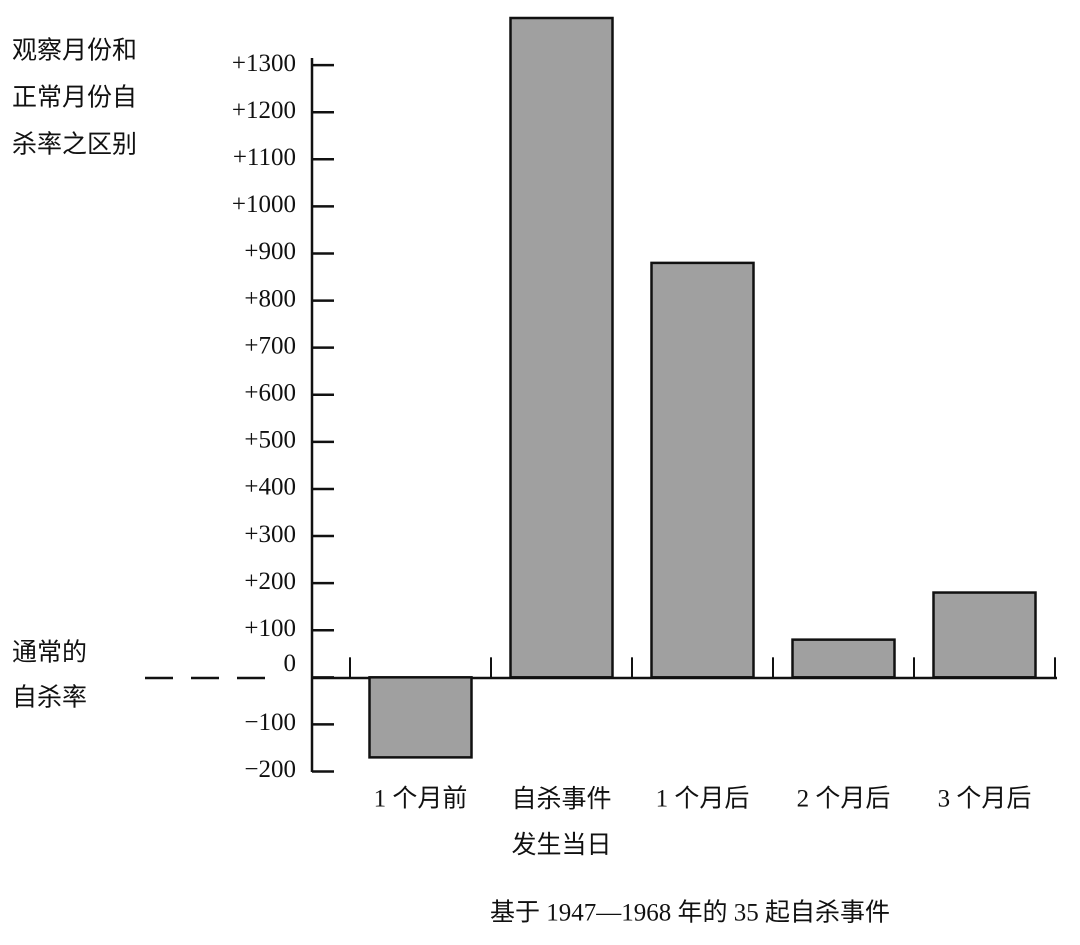 The image size is (1080, 945). What do you see at coordinates (703, 799) in the screenshot?
I see `x-tick-label: 1 个月后` at bounding box center [703, 799].